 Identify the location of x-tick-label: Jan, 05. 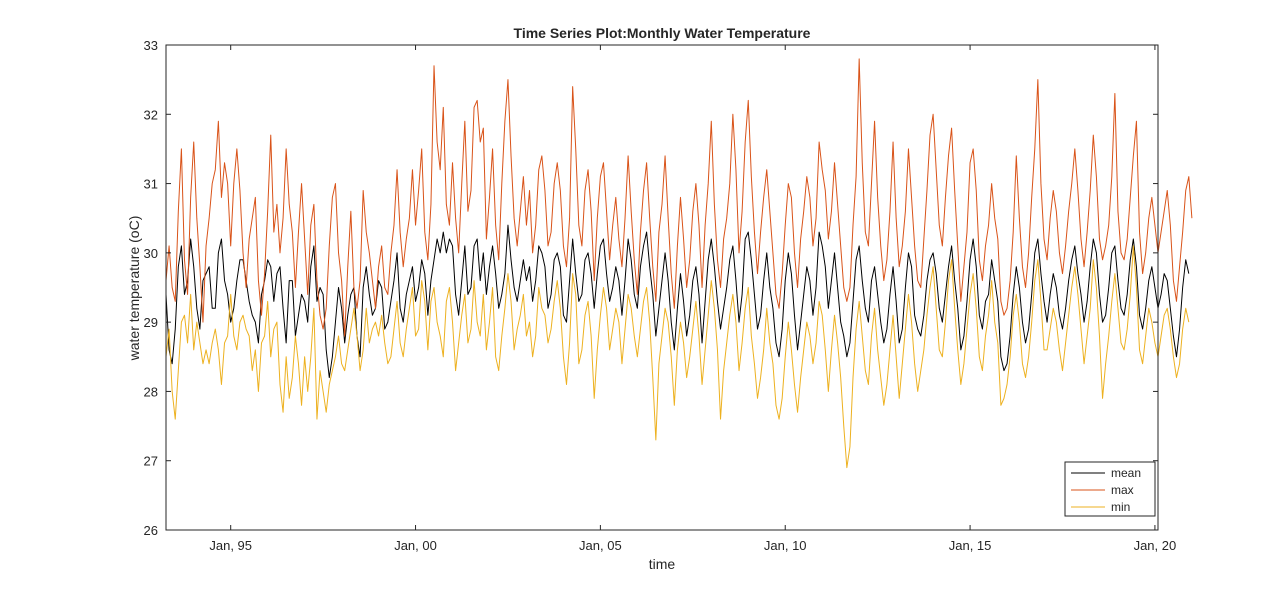
(600, 545).